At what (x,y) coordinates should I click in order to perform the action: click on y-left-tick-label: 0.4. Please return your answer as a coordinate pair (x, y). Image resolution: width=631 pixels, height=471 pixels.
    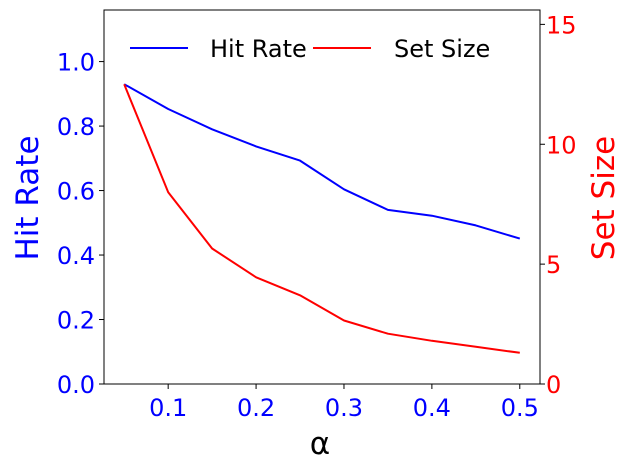
    Looking at the image, I should click on (76, 256).